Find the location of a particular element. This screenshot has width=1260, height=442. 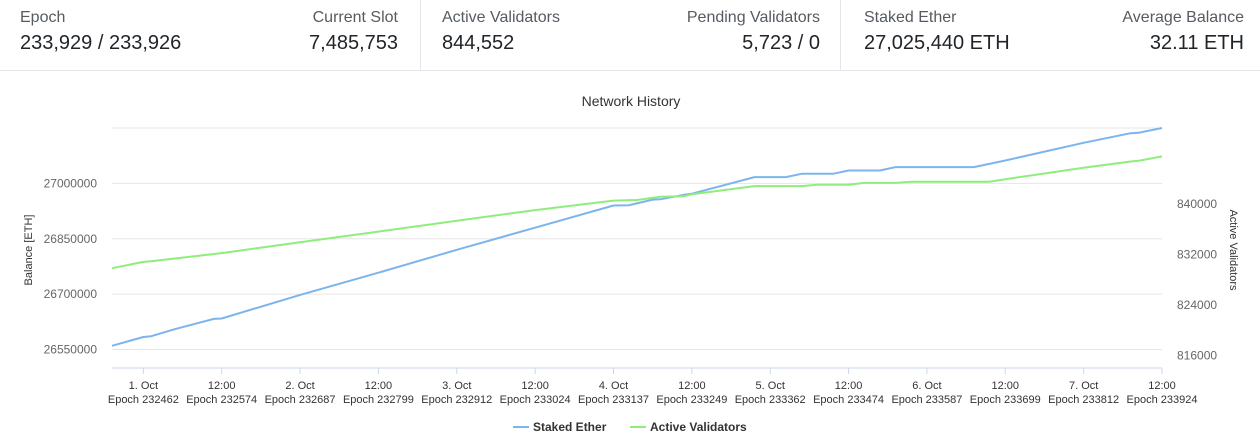

average-balance-value: 32.11 ETH is located at coordinates (1196, 43).